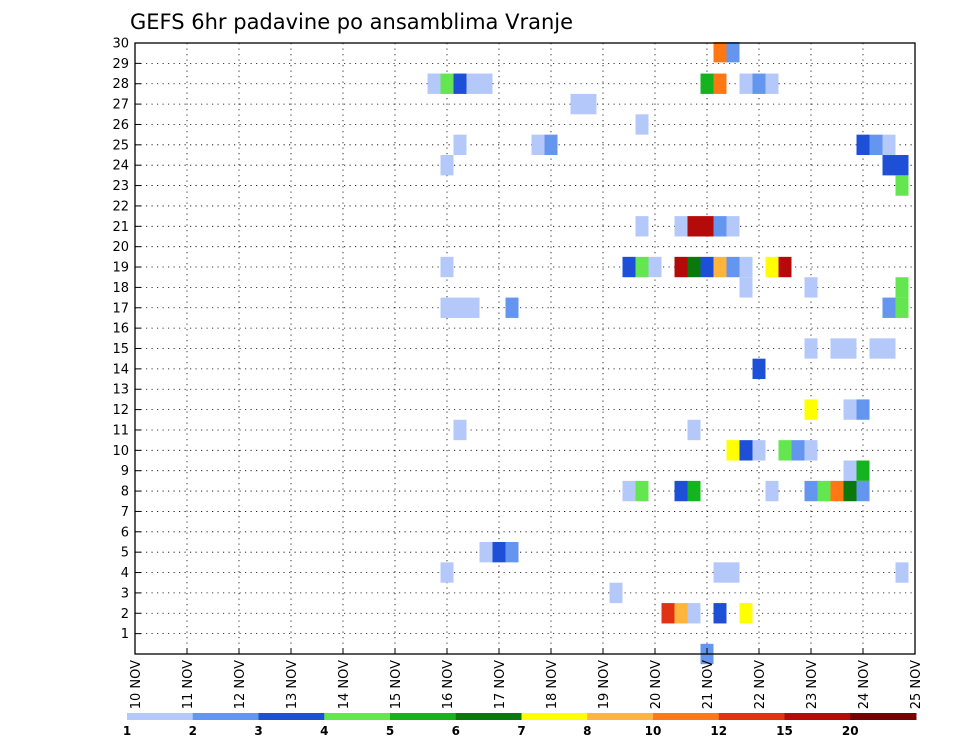 Image resolution: width=960 pixels, height=742 pixels. What do you see at coordinates (587, 731) in the screenshot?
I see `colorbar-label: 8` at bounding box center [587, 731].